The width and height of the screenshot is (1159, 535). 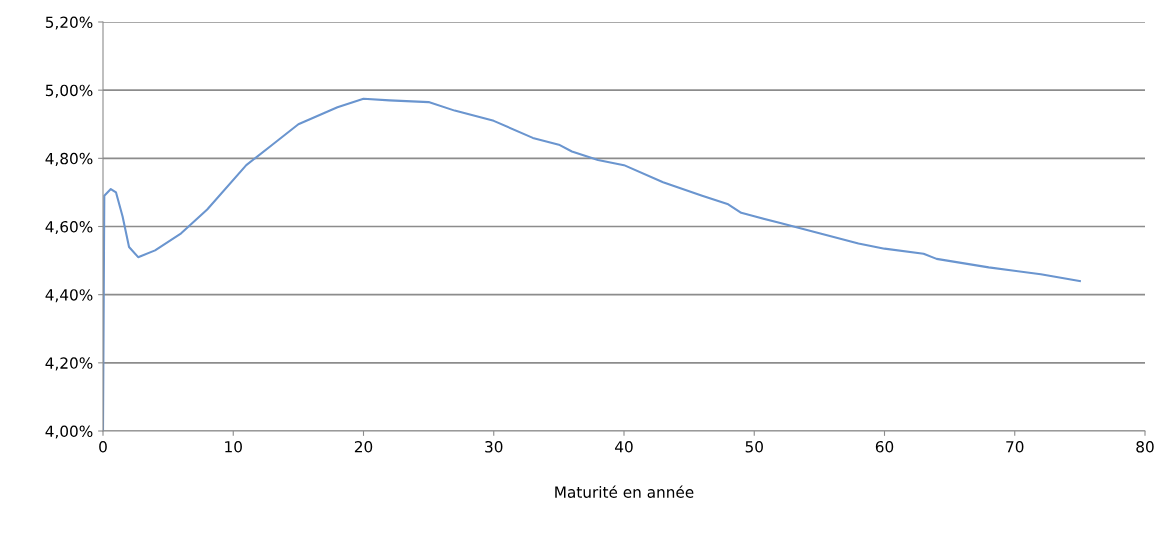 What do you see at coordinates (69, 23) in the screenshot?
I see `y-tick-label: 5,20%` at bounding box center [69, 23].